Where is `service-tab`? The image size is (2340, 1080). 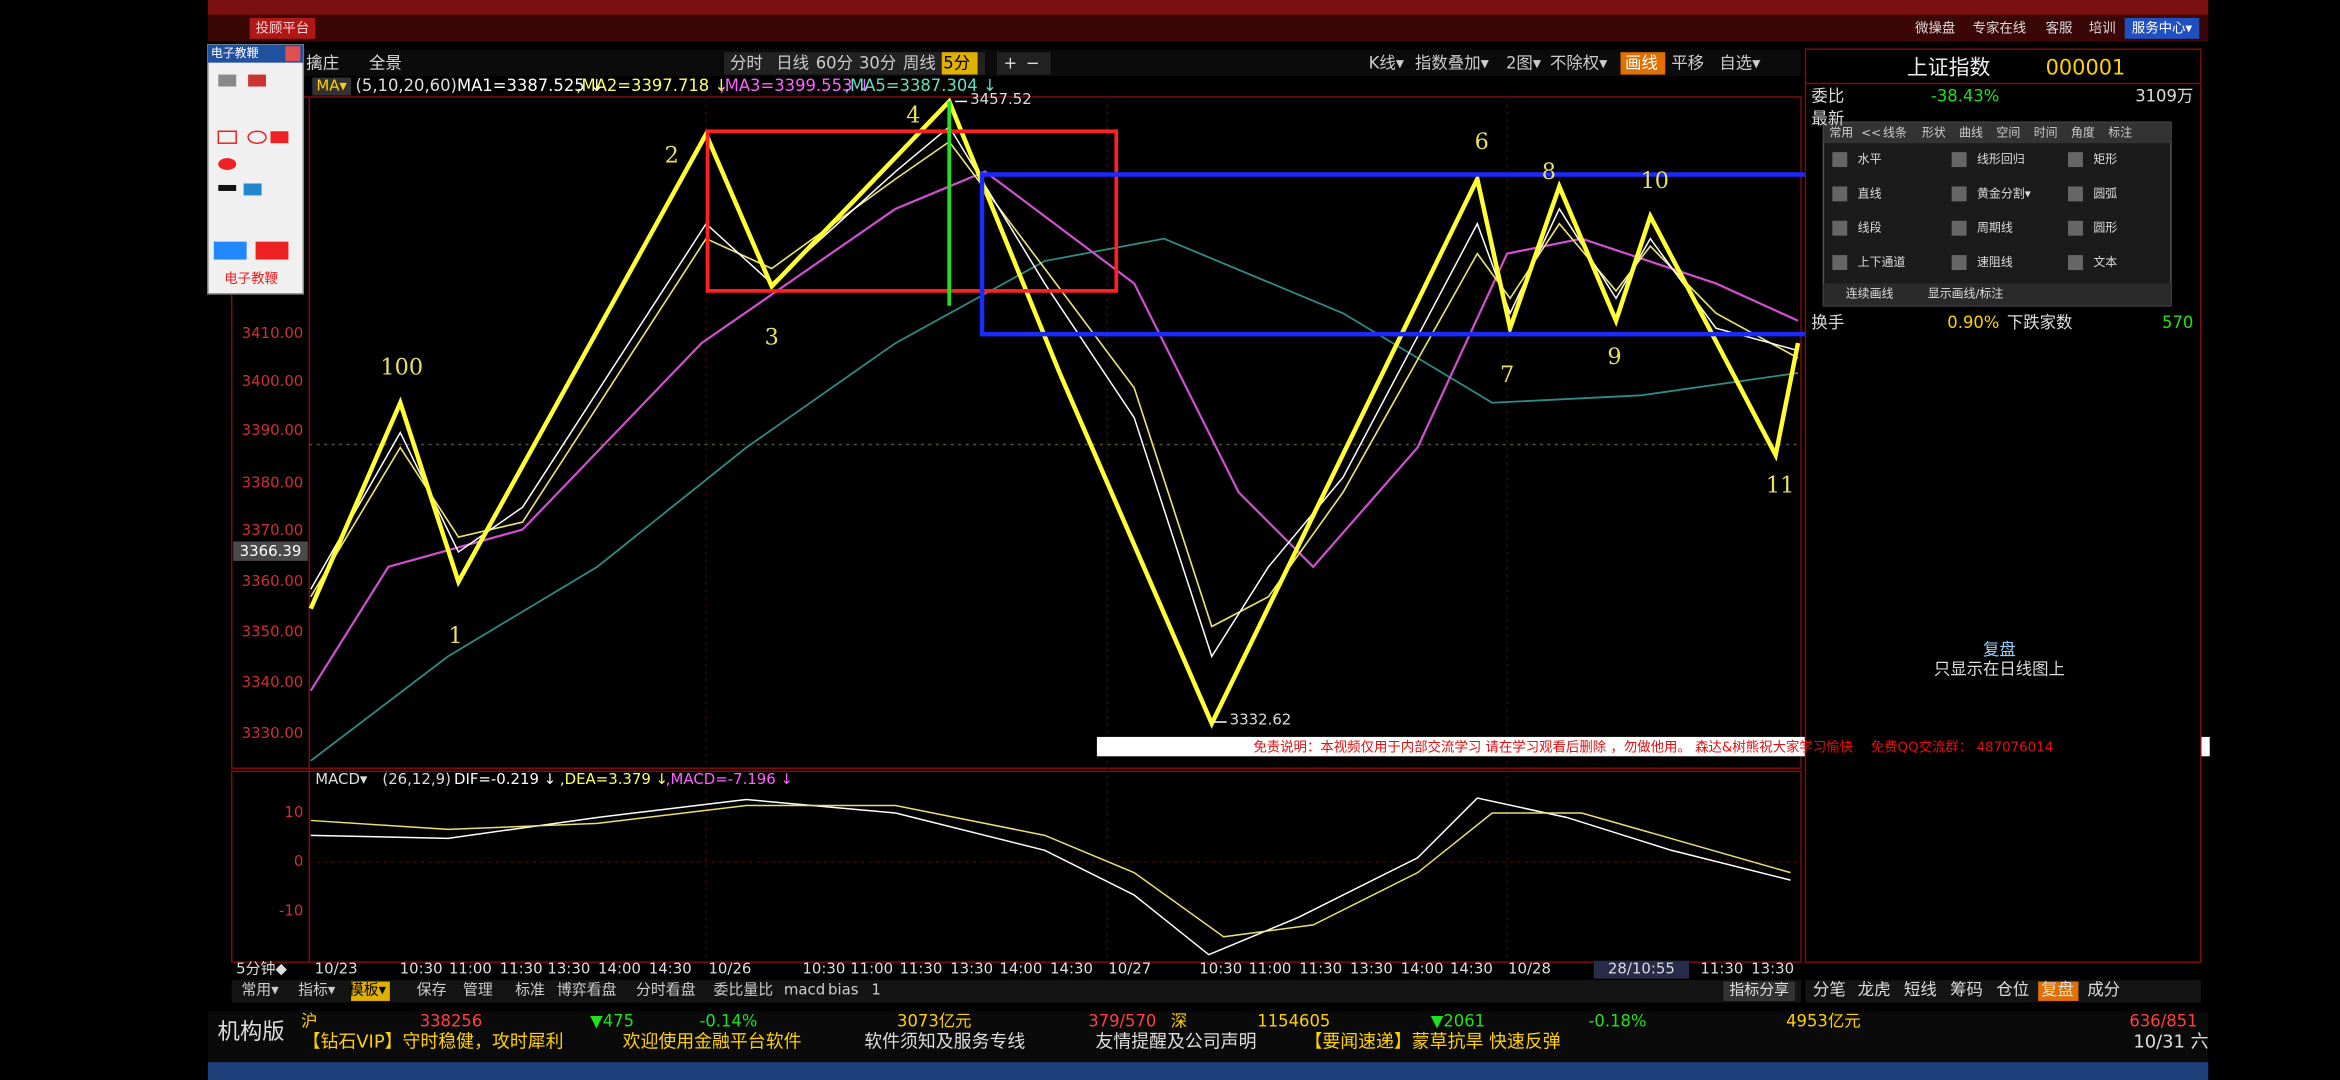 service-tab is located at coordinates (2162, 28).